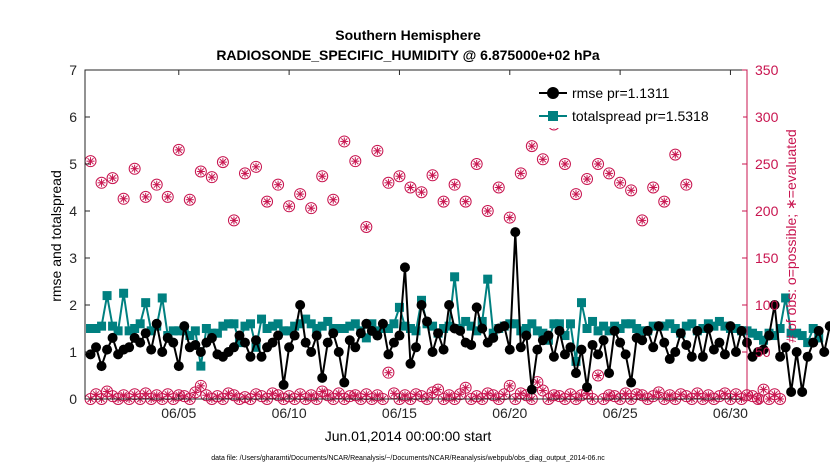 The image size is (830, 470). I want to click on y-left-tick-label: 2, so click(73, 305).